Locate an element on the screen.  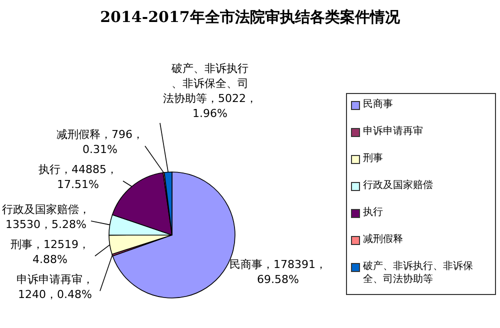
legend-label: 减刑假释 is located at coordinates (383, 239).